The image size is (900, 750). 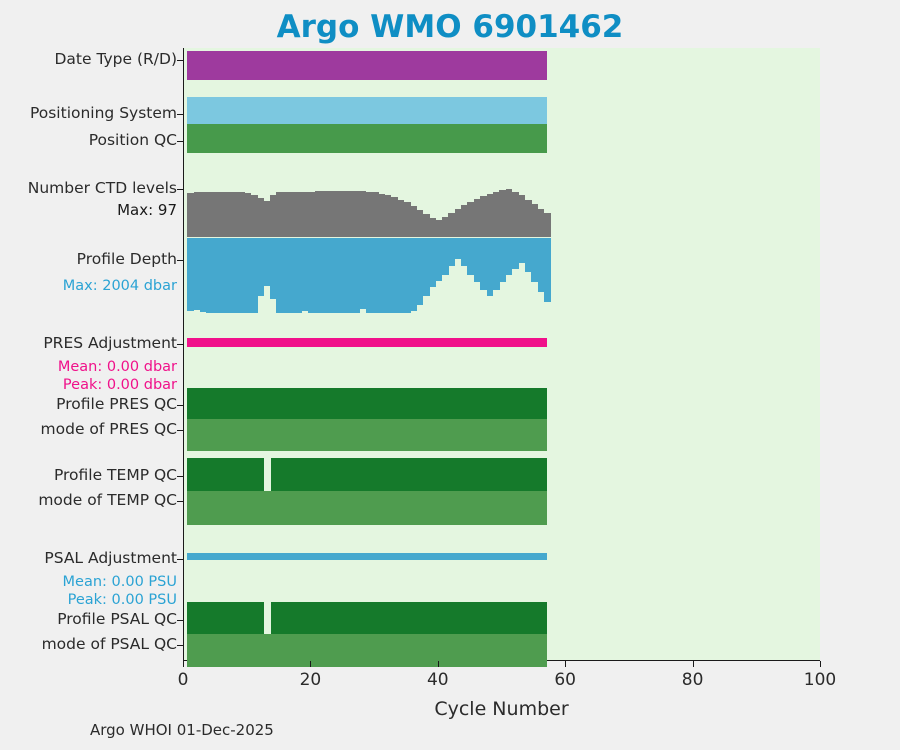 What do you see at coordinates (437, 680) in the screenshot?
I see `xticklabel-40: 40` at bounding box center [437, 680].